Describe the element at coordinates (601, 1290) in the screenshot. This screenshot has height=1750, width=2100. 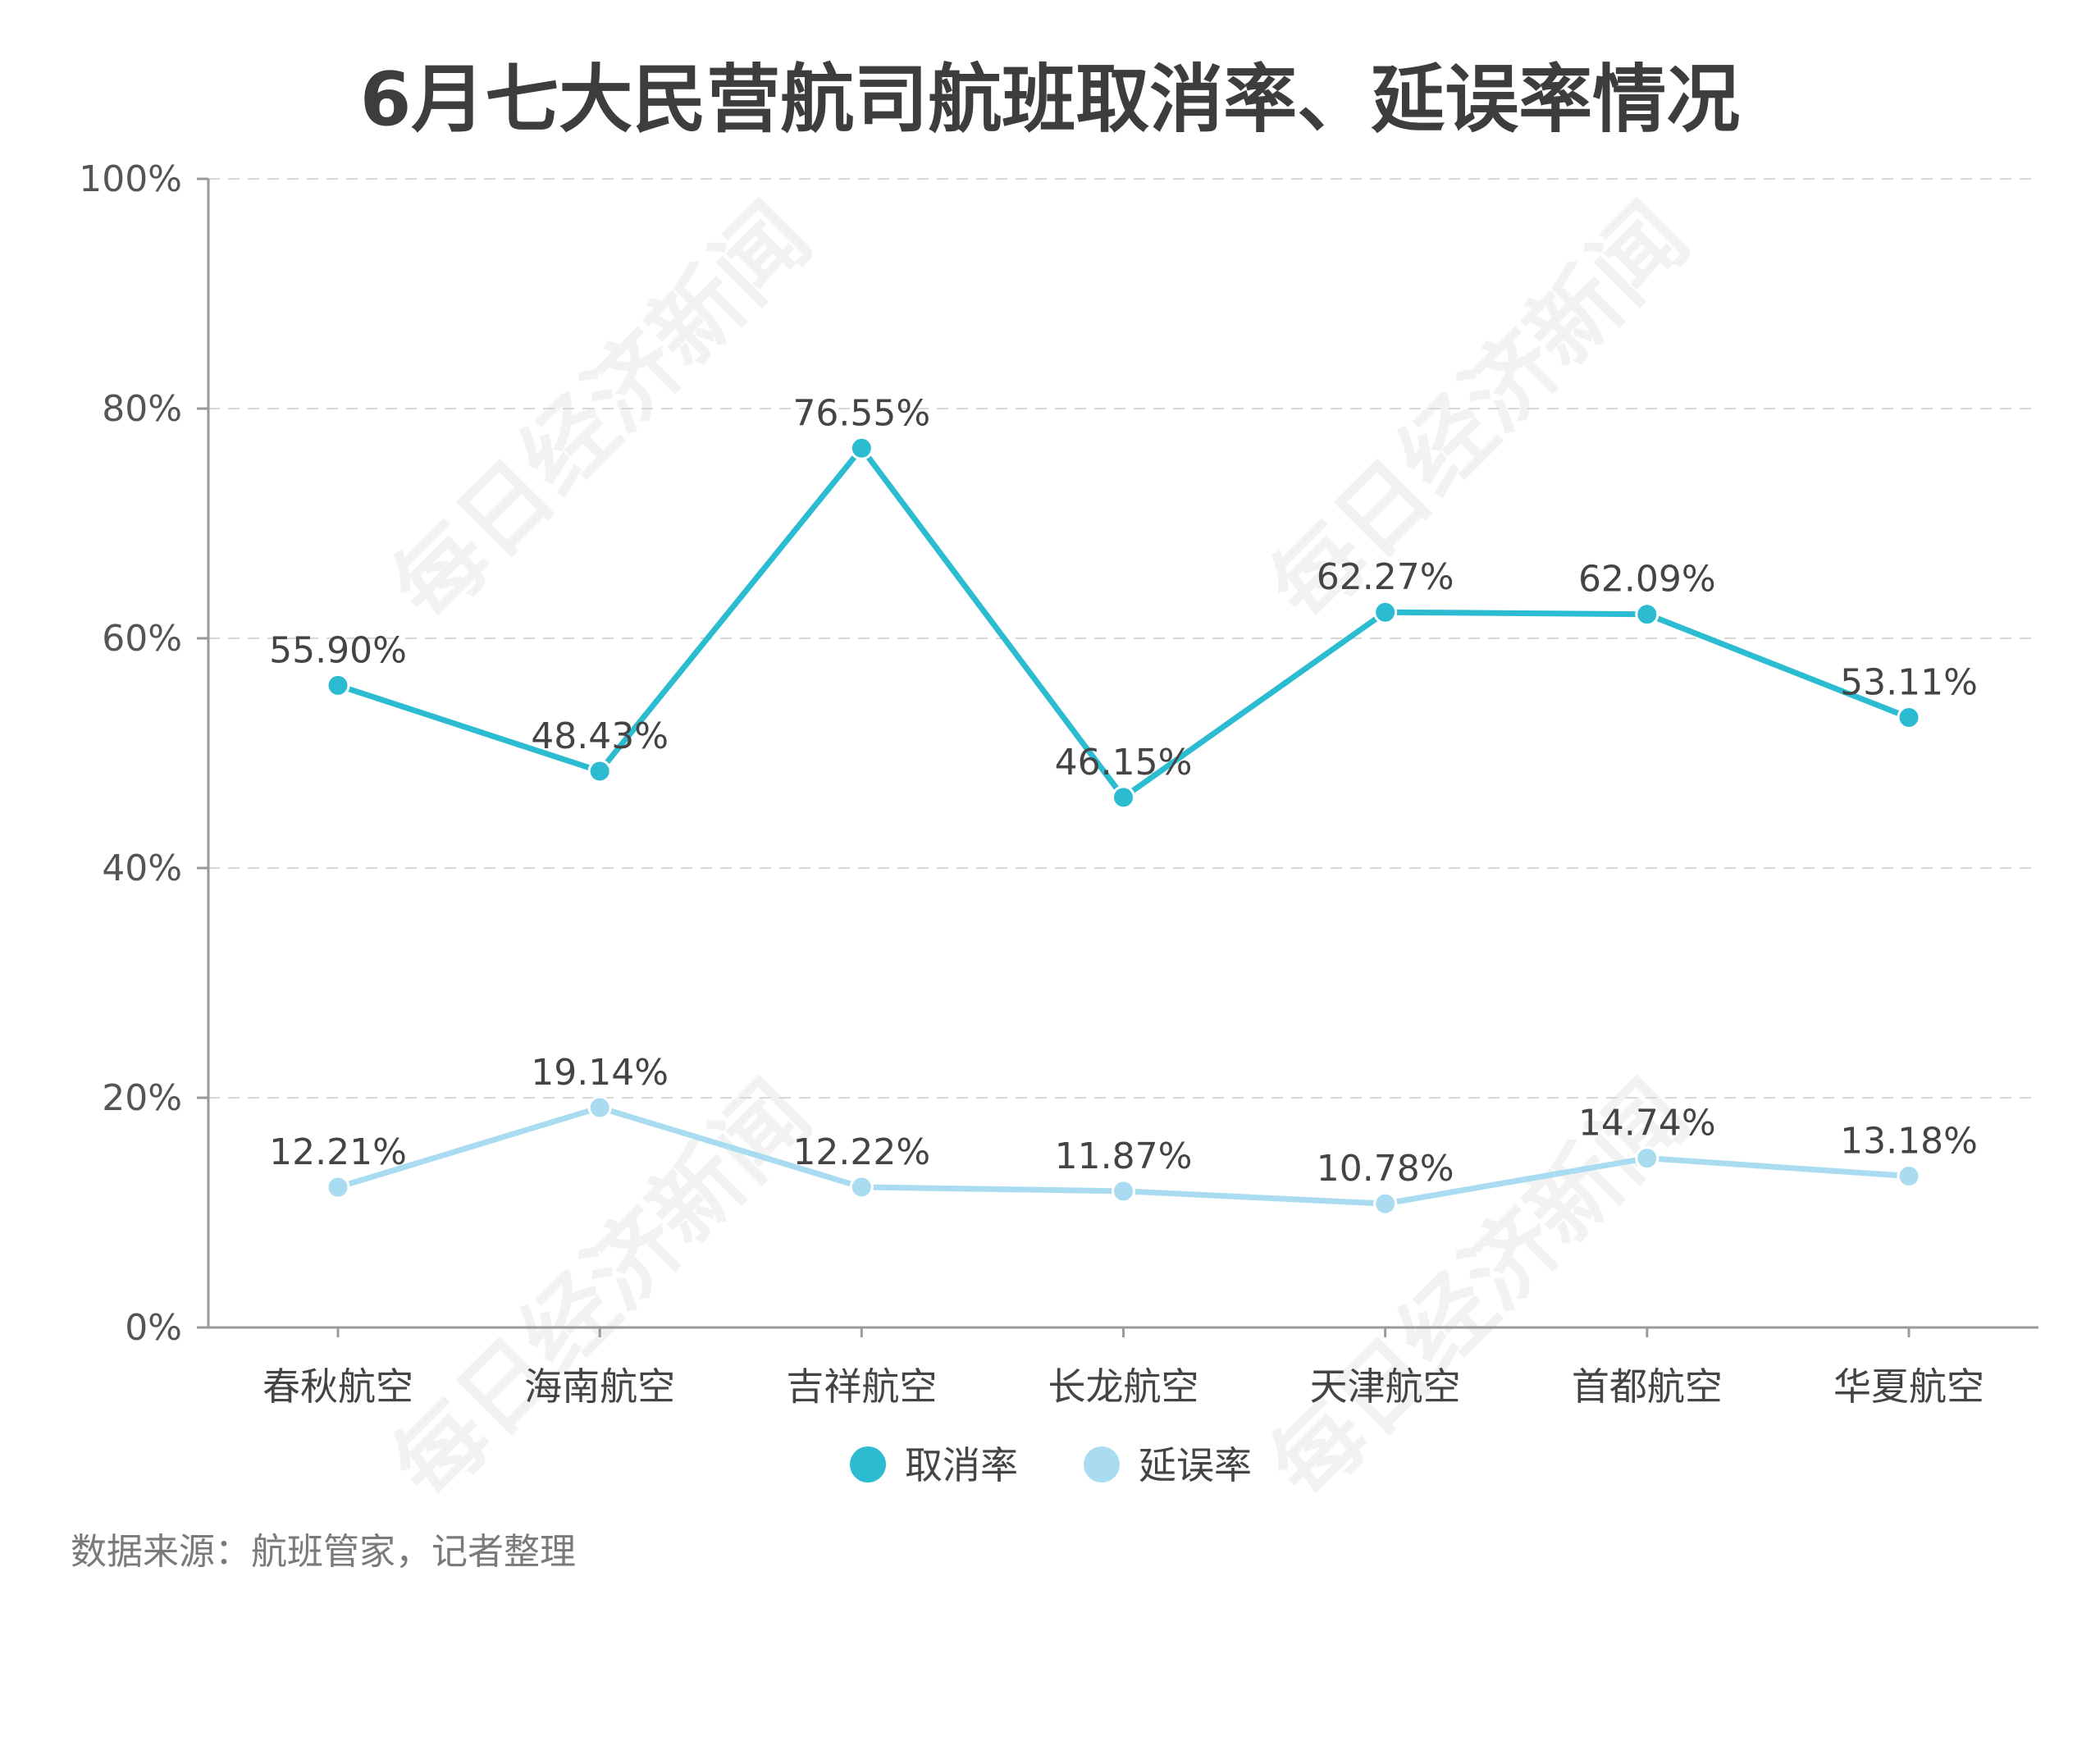
I see `watermark-text: 每日经济新闻` at that location.